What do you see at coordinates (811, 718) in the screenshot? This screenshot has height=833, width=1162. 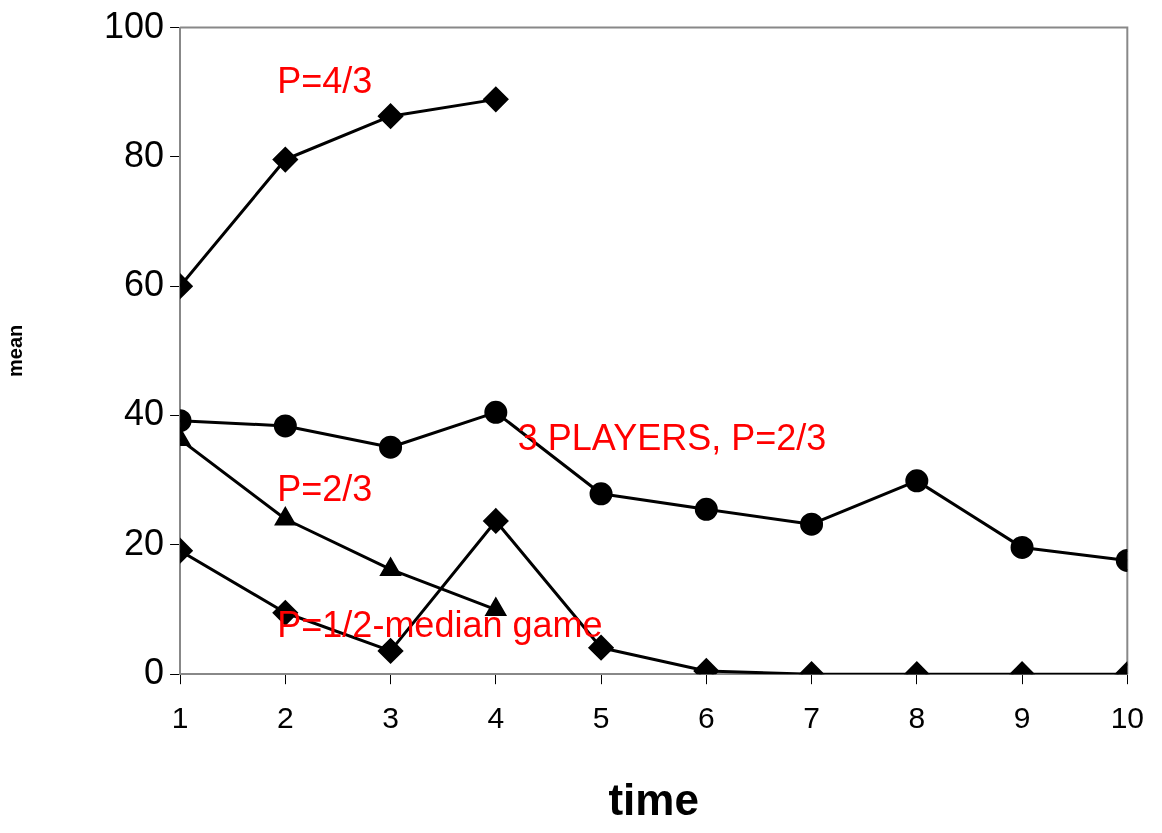 I see `x-tick-label: 7` at bounding box center [811, 718].